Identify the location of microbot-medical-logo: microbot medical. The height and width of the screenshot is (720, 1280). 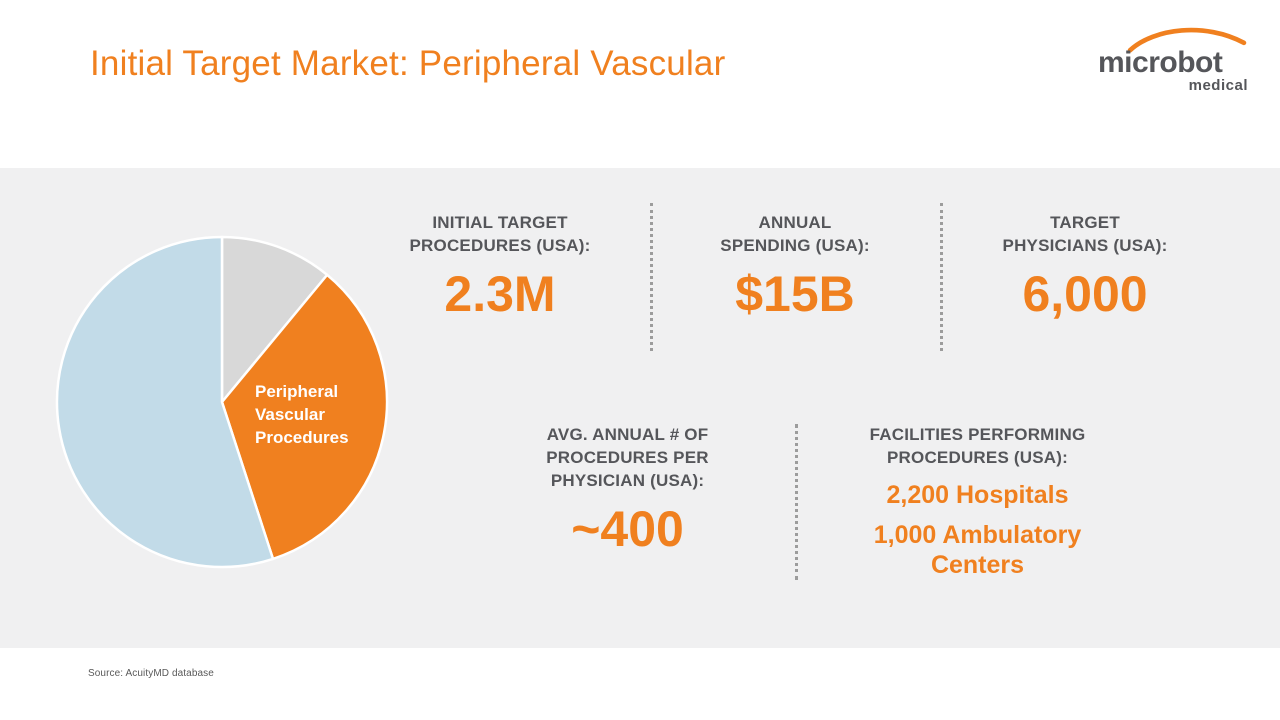
(1174, 66).